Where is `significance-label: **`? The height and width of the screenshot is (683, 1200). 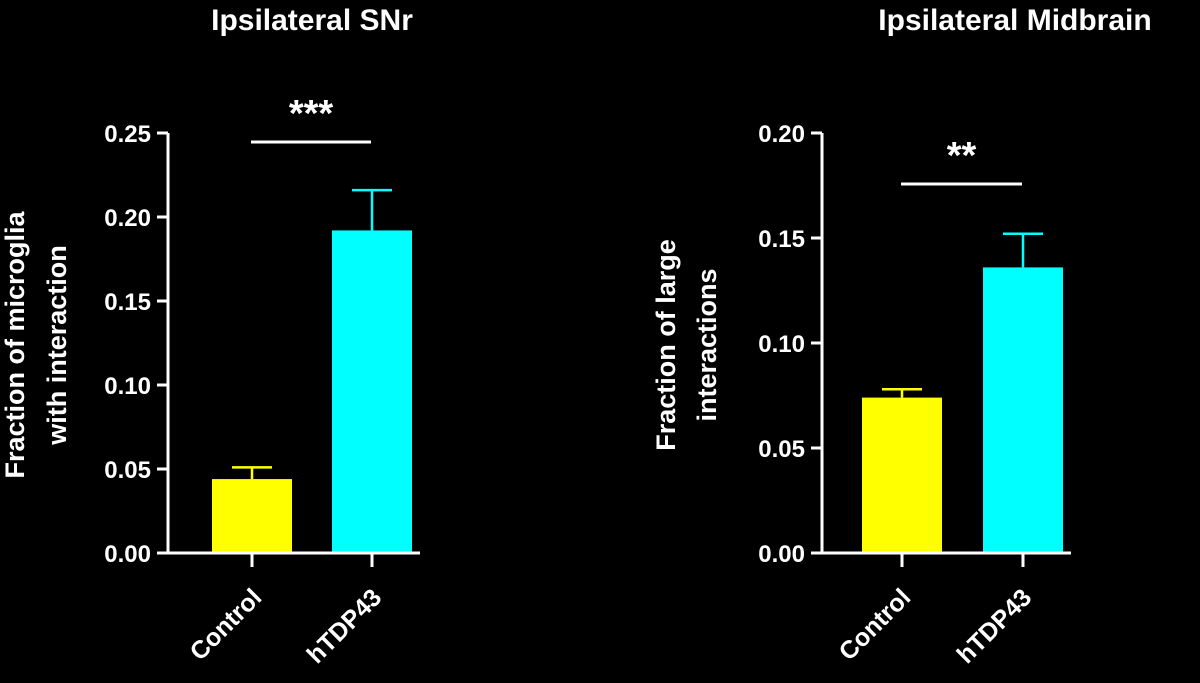 significance-label: ** is located at coordinates (962, 156).